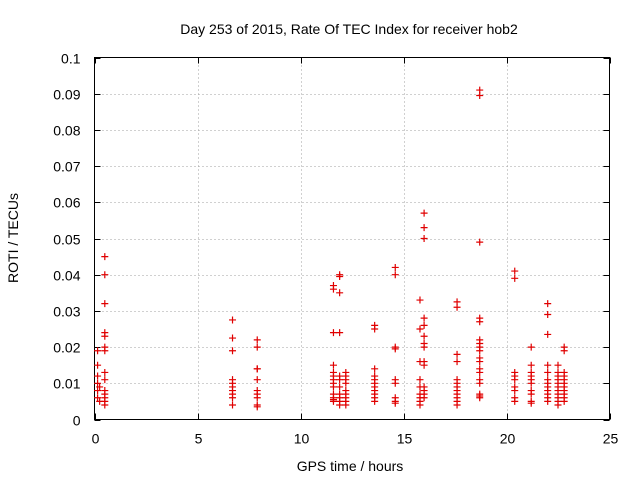 The width and height of the screenshot is (640, 480). I want to click on y-tick-label: 0.05, so click(66, 240).